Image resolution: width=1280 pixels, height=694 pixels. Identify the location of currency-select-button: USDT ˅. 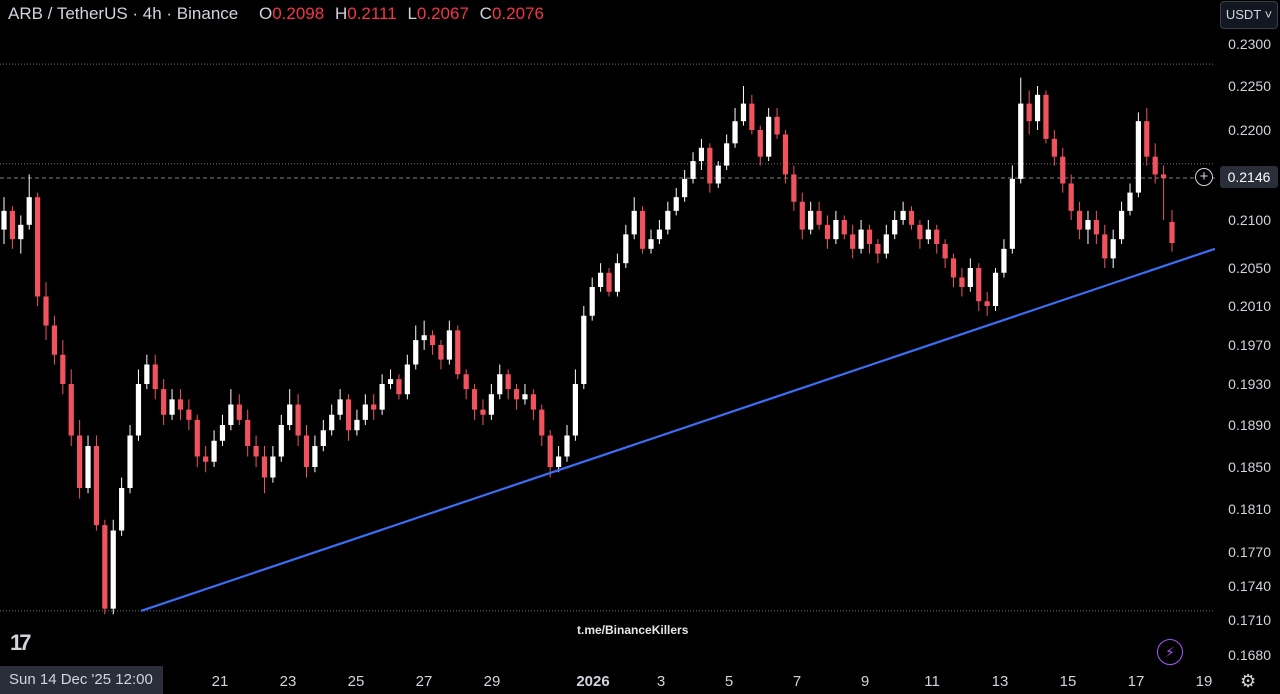
(1249, 15).